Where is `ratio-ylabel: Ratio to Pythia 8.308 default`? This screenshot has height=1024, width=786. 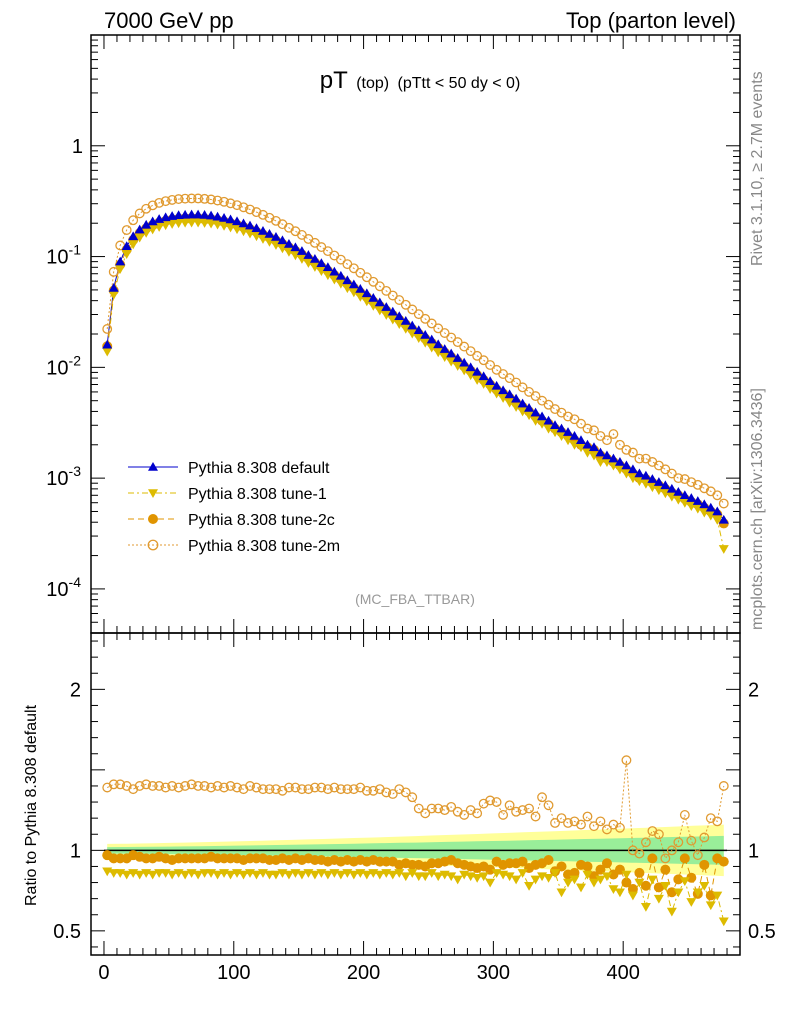 ratio-ylabel: Ratio to Pythia 8.308 default is located at coordinates (31, 805).